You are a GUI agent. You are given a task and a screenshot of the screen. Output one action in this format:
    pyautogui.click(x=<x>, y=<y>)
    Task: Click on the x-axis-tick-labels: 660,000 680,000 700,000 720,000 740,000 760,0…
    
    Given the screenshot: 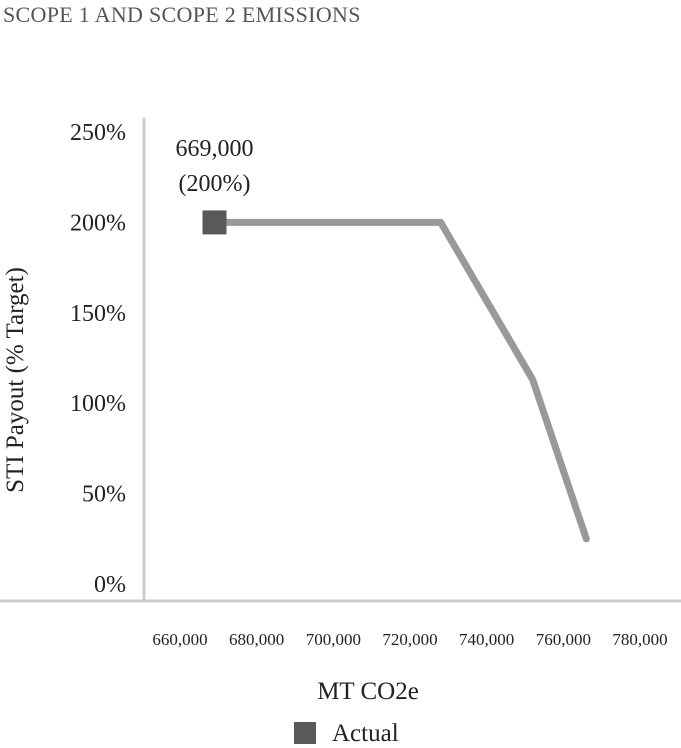 What is the action you would take?
    pyautogui.click(x=409, y=639)
    